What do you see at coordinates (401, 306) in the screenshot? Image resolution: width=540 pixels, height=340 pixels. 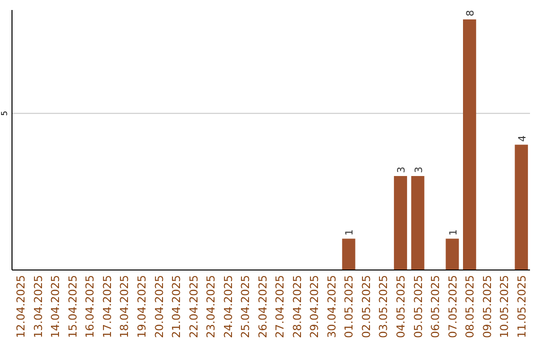 I see `x-tick-label: 04.05.2025` at bounding box center [401, 306].